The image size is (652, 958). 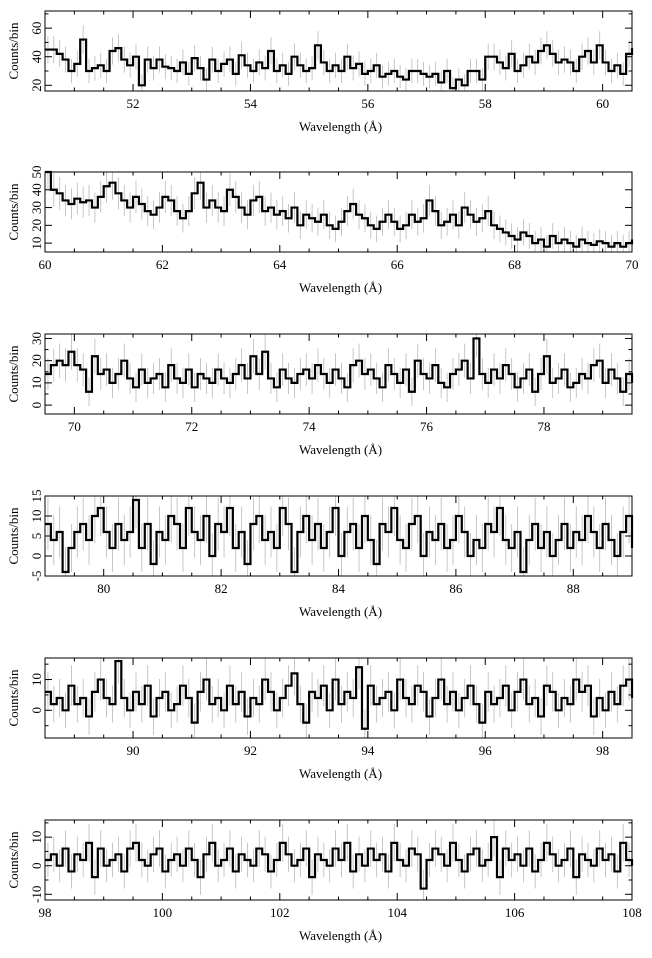 I want to click on x-tick-label: 74, so click(x=310, y=426).